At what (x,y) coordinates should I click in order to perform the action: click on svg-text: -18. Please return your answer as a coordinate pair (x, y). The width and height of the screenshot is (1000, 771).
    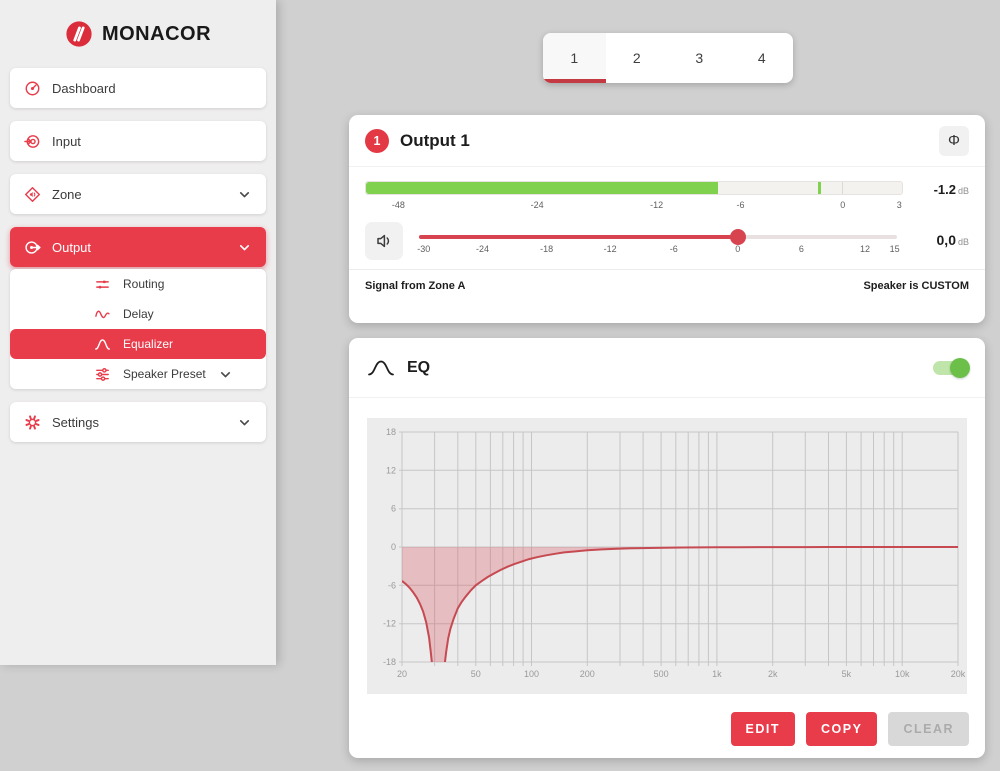
    Looking at the image, I should click on (389, 662).